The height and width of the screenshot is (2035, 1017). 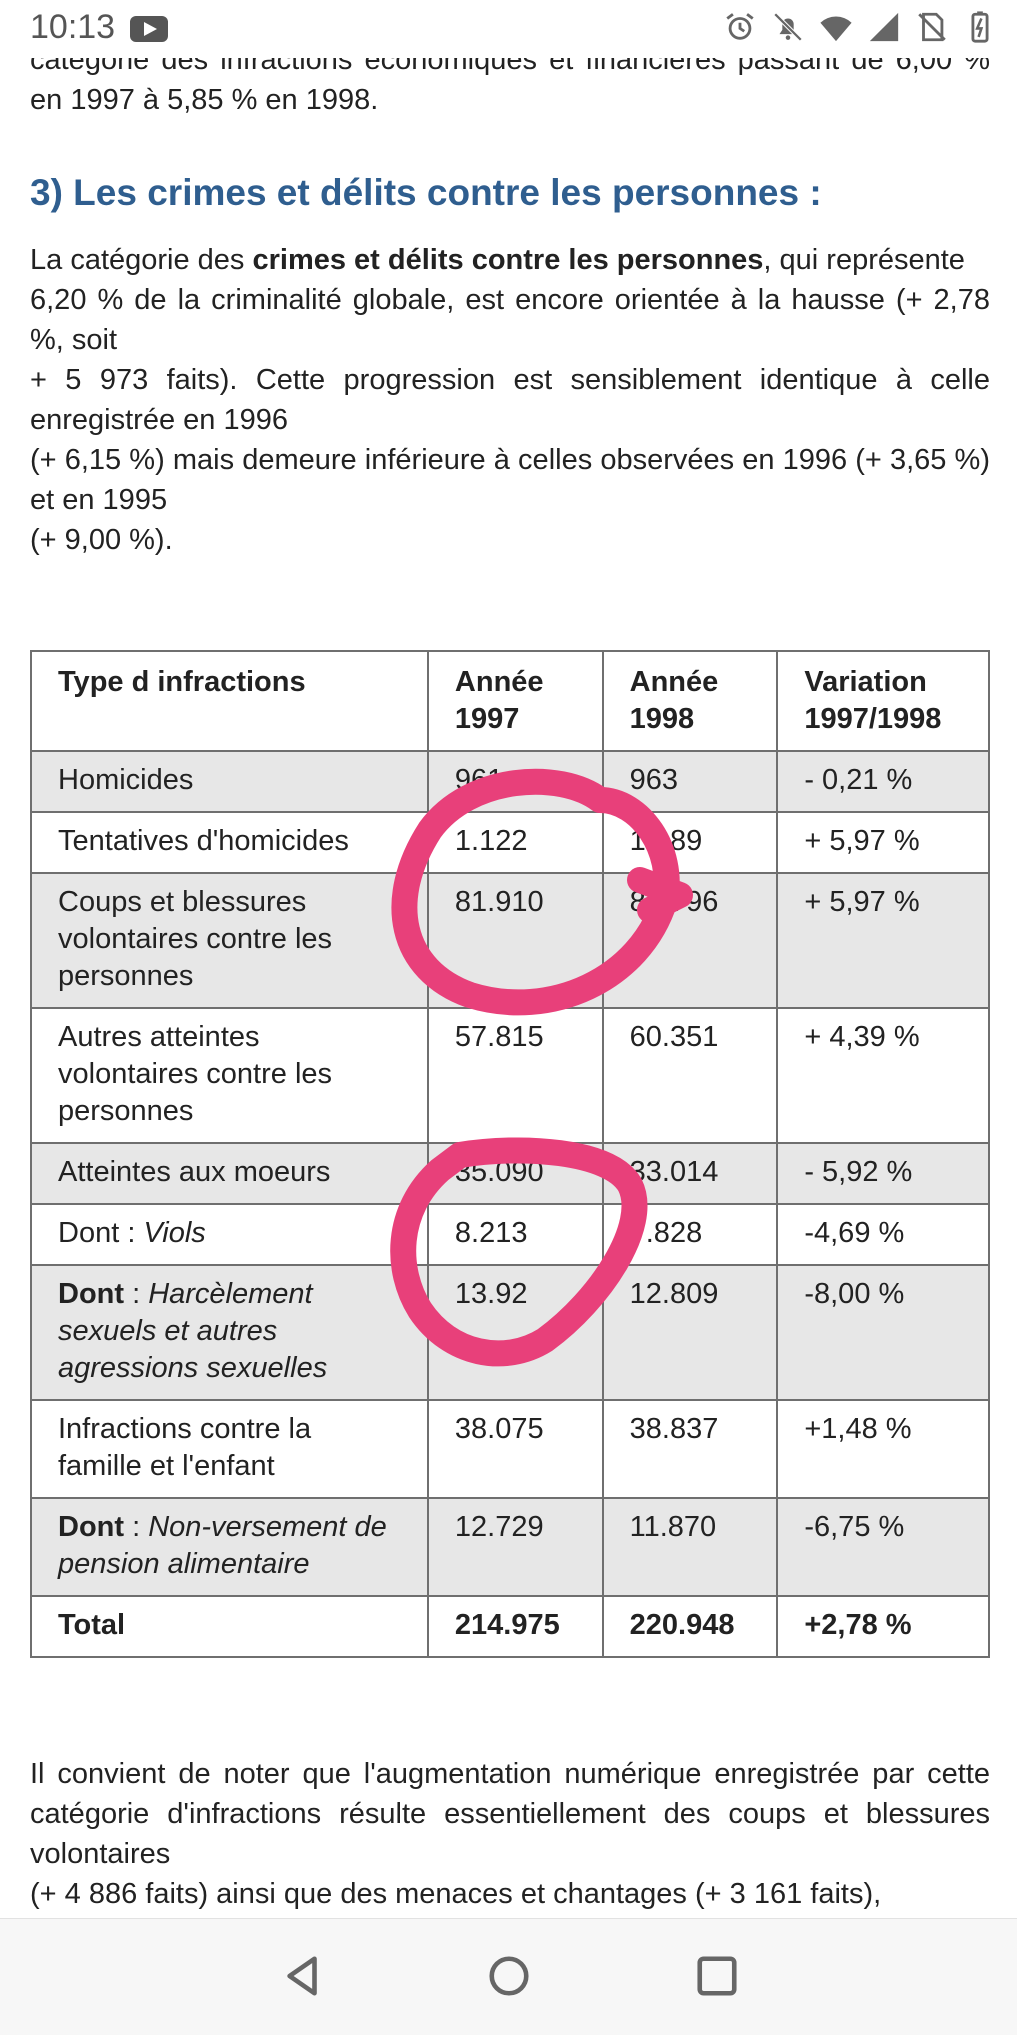 What do you see at coordinates (883, 1332) in the screenshot?
I see `row-variation: -8,00 %` at bounding box center [883, 1332].